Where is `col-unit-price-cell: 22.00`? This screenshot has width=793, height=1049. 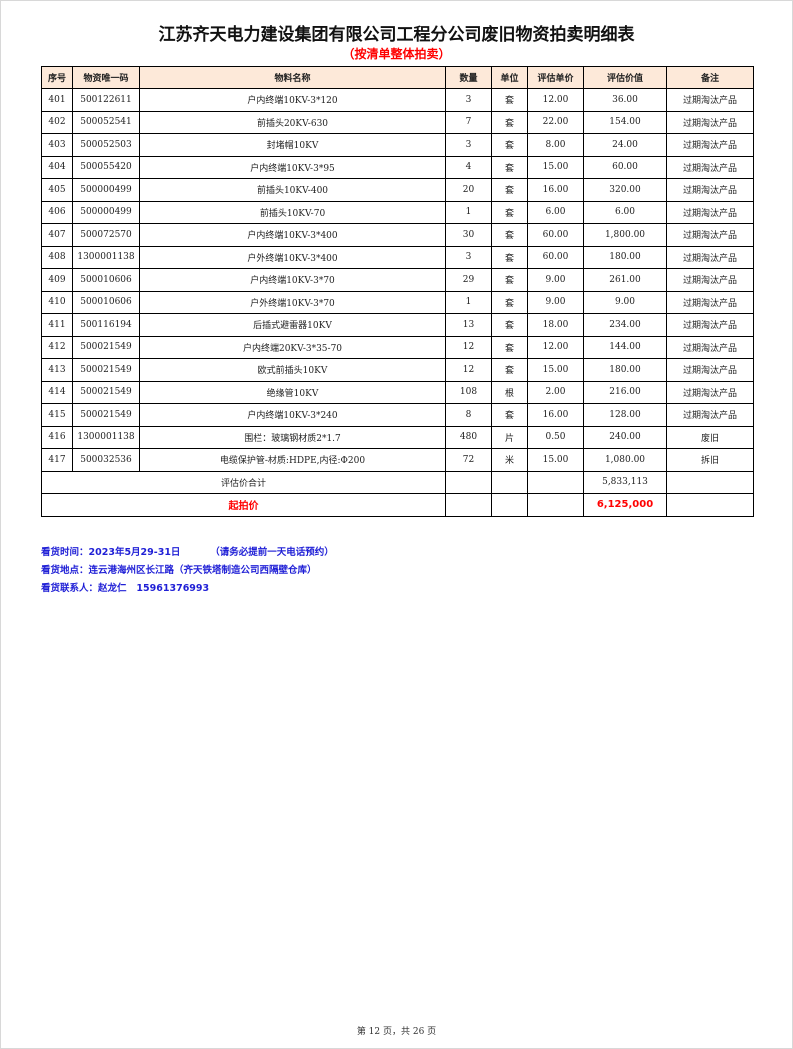
col-unit-price-cell: 22.00 is located at coordinates (555, 122).